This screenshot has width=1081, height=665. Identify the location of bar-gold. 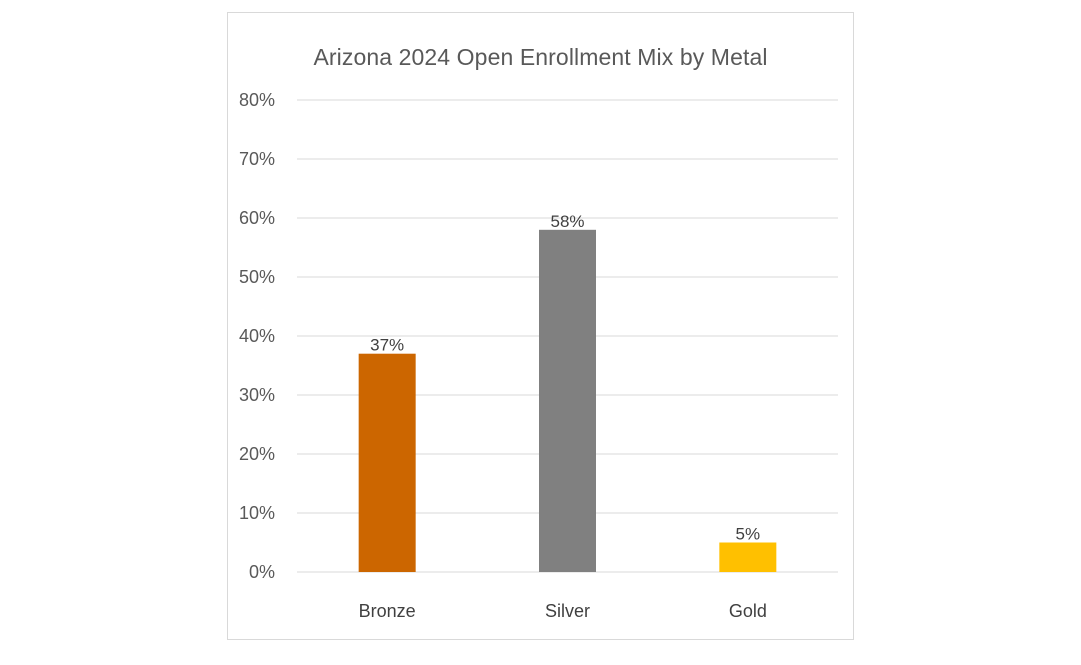
(748, 557).